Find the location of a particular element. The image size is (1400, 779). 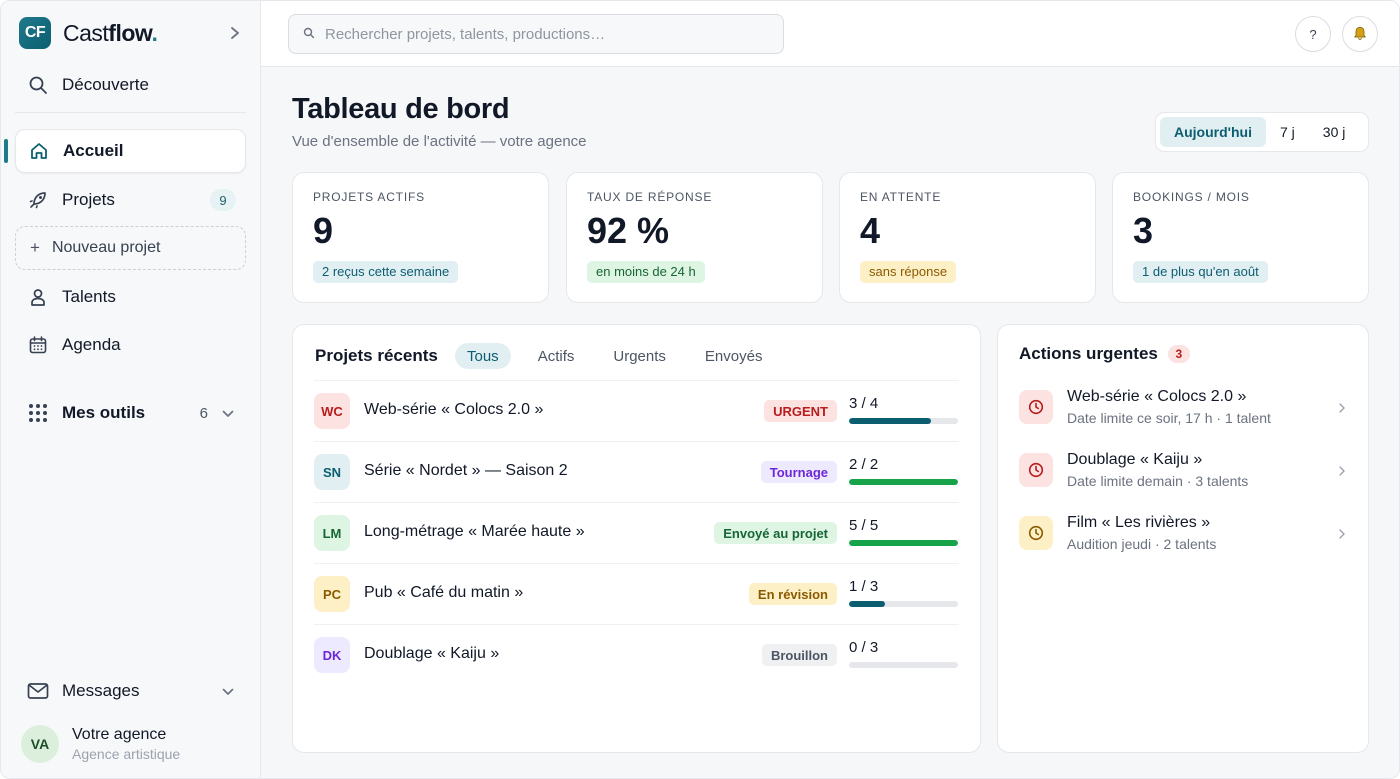

table-row: WC Web-série « Colocs 2.0 » URGENT 3 / 4 is located at coordinates (636, 410).